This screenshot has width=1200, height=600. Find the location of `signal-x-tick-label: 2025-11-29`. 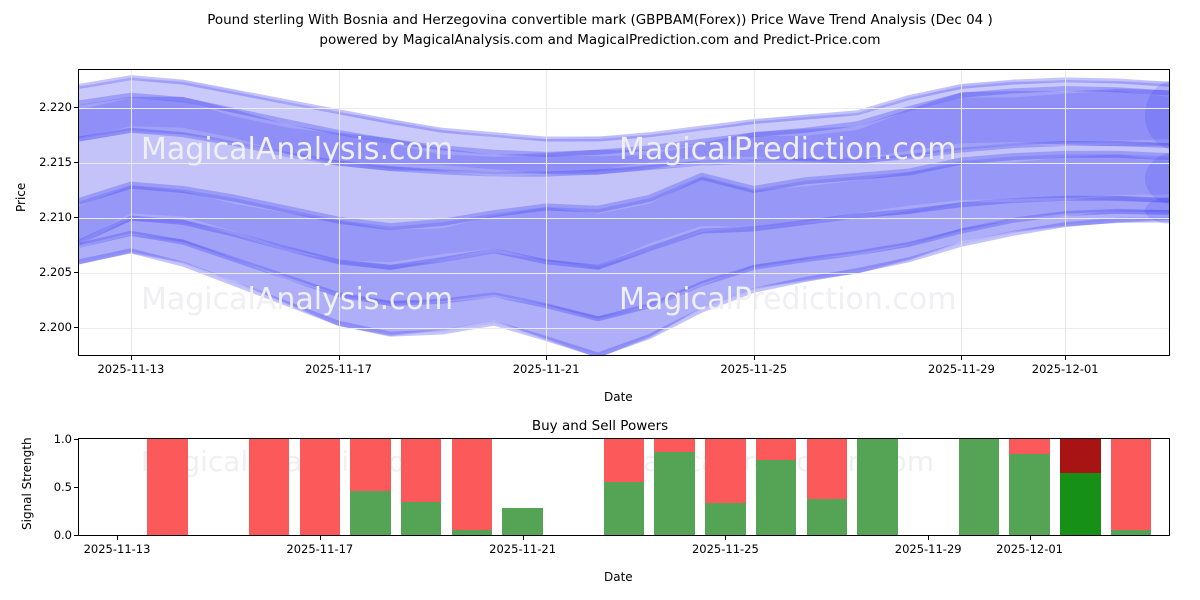

signal-x-tick-label: 2025-11-29 is located at coordinates (928, 549).